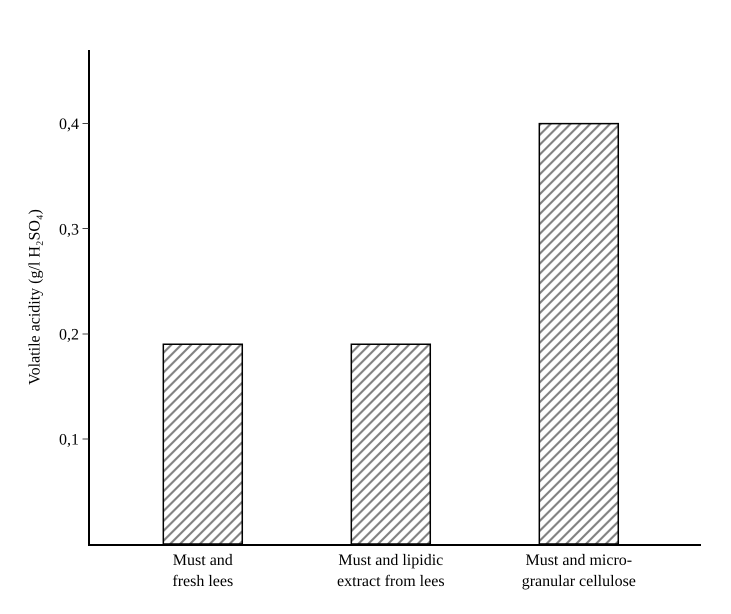  I want to click on x-tick-label: Must and lipidic extract from lees, so click(391, 571).